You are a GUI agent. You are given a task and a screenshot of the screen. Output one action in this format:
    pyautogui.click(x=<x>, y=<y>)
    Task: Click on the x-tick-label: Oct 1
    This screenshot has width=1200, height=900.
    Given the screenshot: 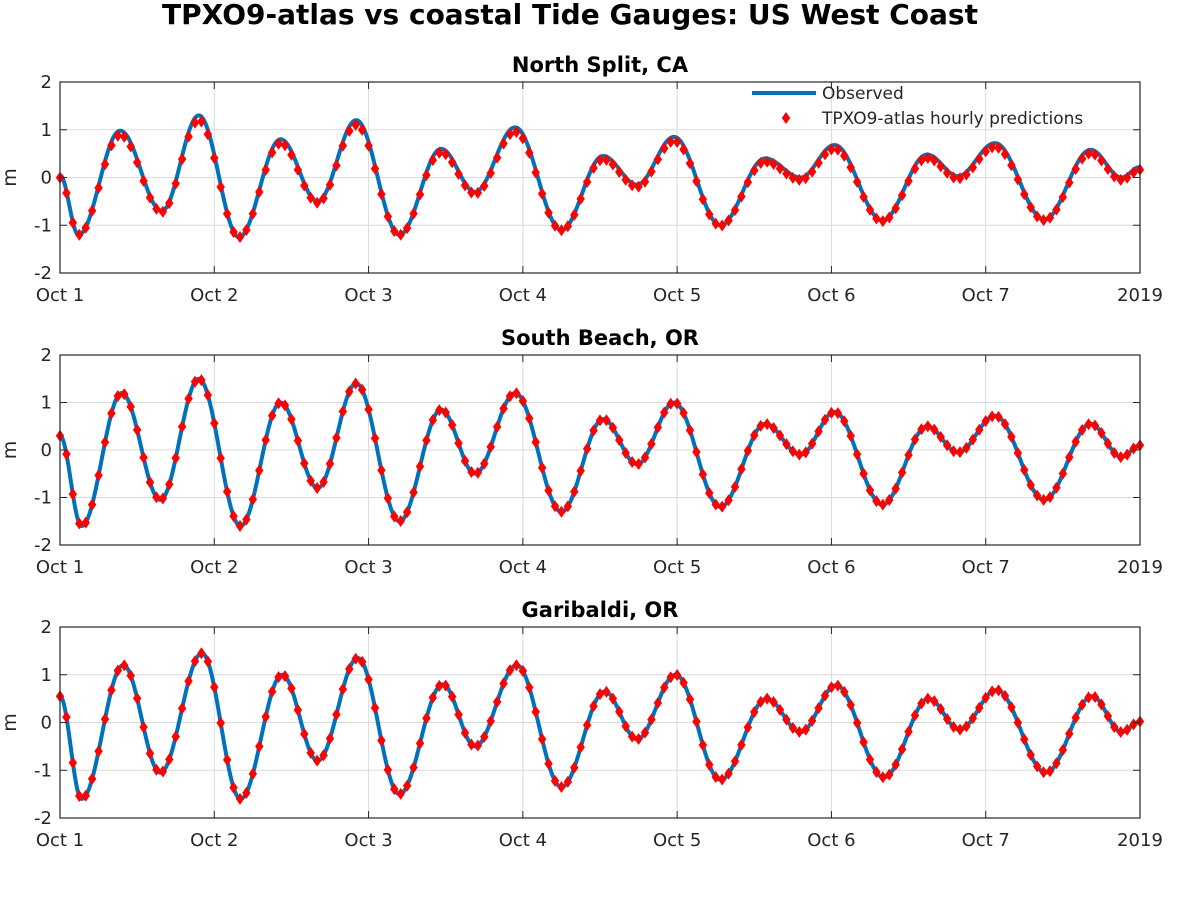 What is the action you would take?
    pyautogui.click(x=60, y=295)
    